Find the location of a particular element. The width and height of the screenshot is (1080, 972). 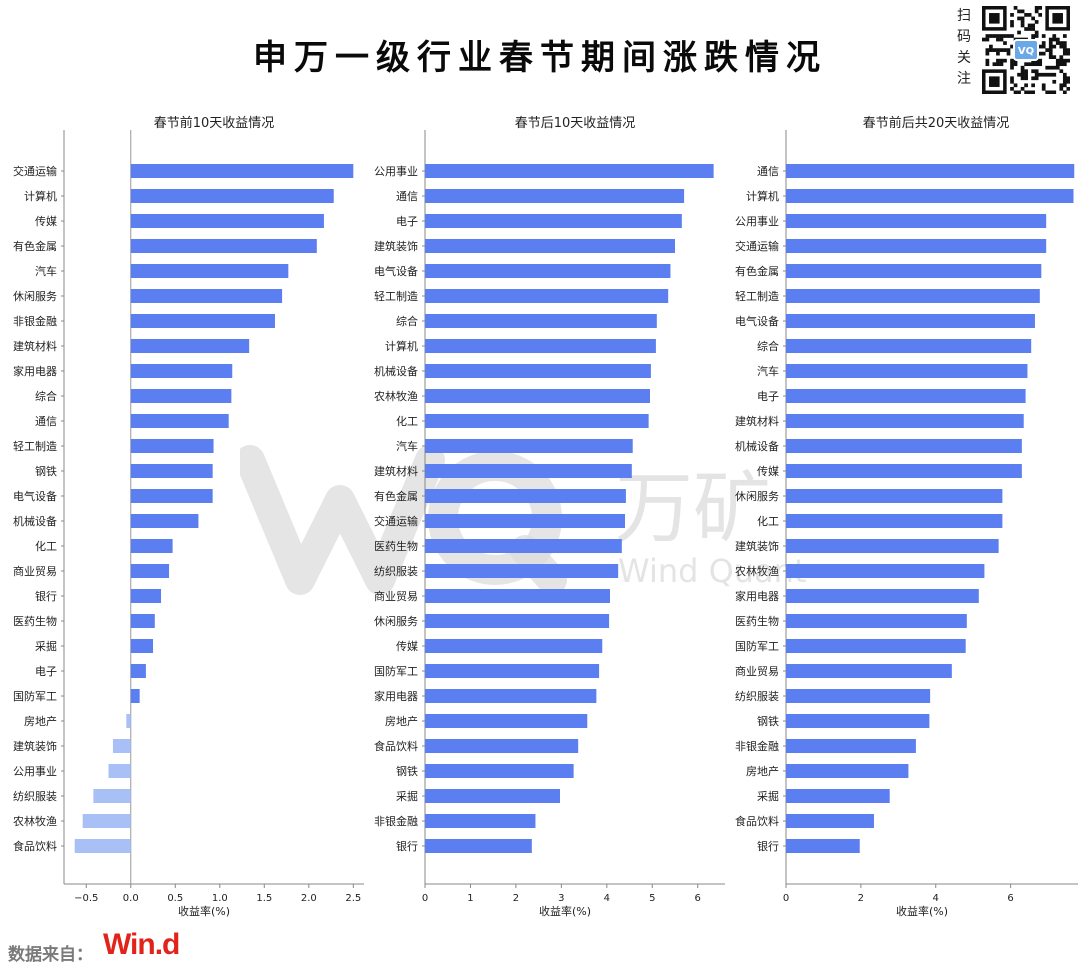

x-tick-label: 0.5 is located at coordinates (175, 898).